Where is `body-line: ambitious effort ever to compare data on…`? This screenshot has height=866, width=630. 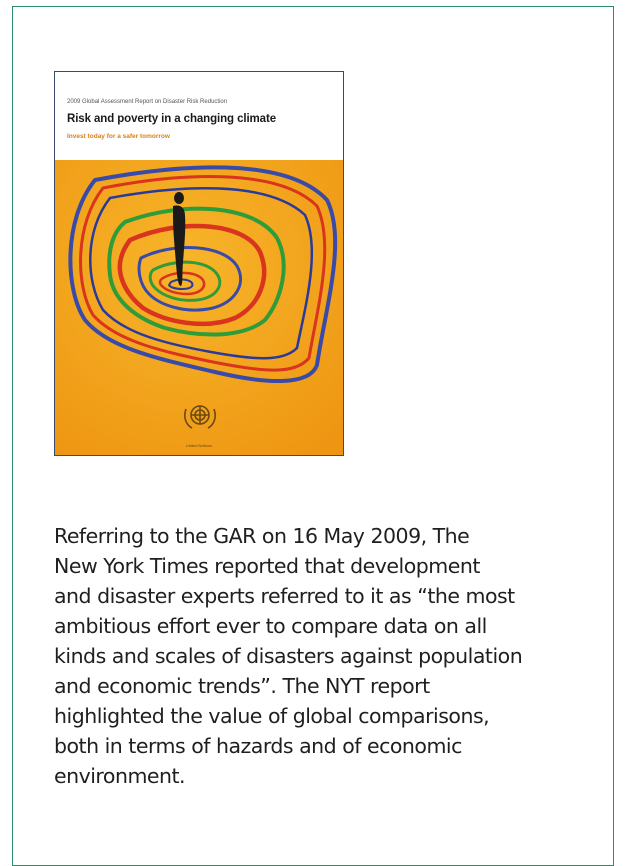
body-line: ambitious effort ever to compare data on… is located at coordinates (270, 626).